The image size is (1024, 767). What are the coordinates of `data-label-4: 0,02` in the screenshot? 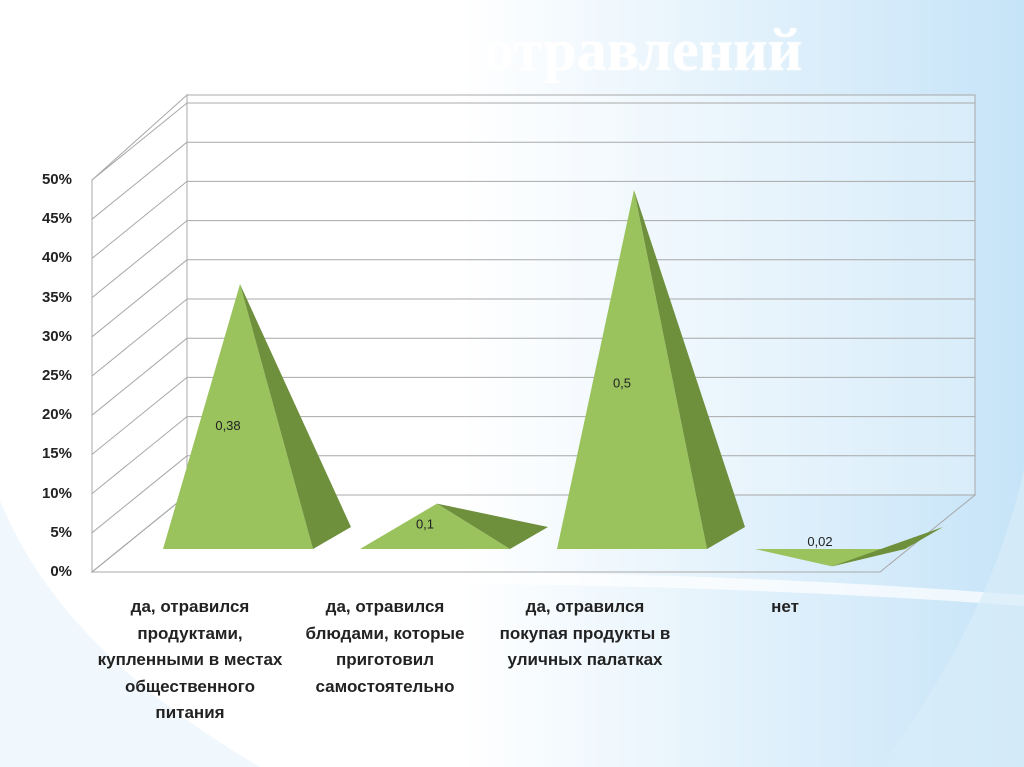 It's located at (819, 541).